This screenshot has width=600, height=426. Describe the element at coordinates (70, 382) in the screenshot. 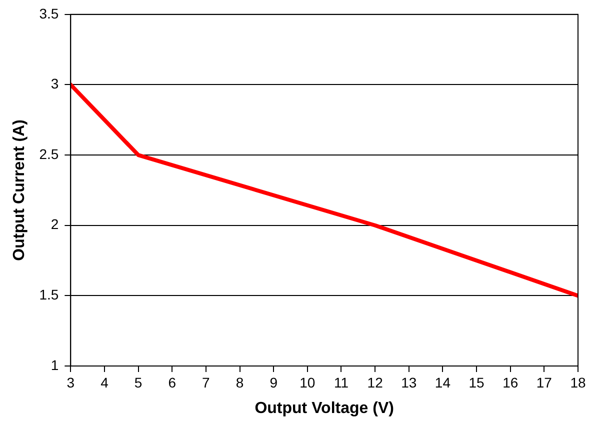

I see `x-tick-label: 3` at that location.